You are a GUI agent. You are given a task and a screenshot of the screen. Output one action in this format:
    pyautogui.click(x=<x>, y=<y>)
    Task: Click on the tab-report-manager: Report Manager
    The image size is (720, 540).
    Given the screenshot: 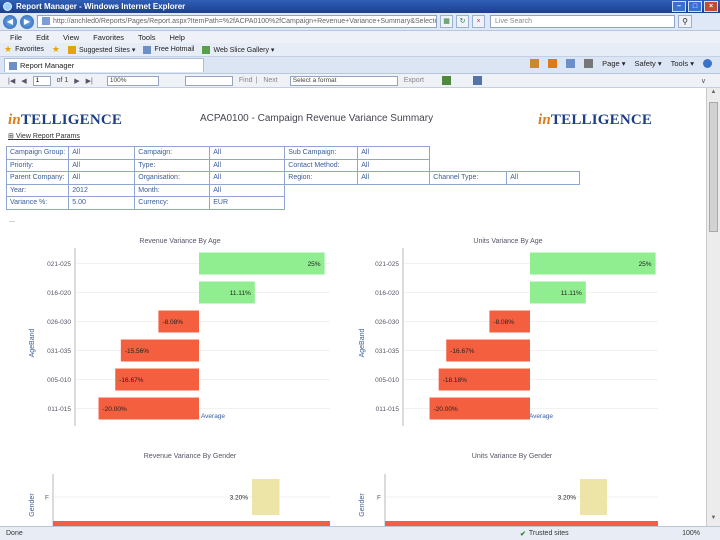 What is the action you would take?
    pyautogui.click(x=104, y=65)
    